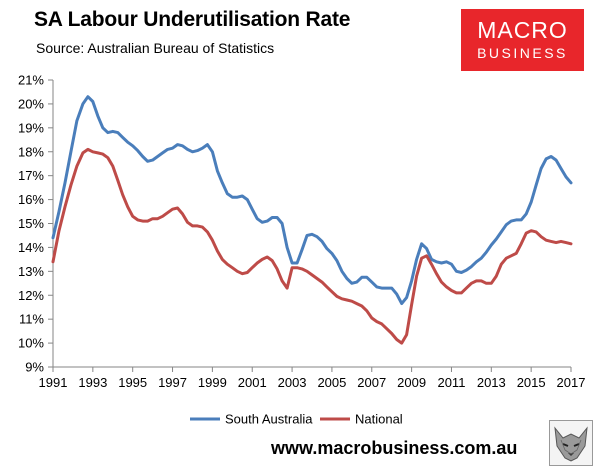 This screenshot has width=600, height=475. What do you see at coordinates (491, 382) in the screenshot?
I see `x-tick-label: 2013` at bounding box center [491, 382].